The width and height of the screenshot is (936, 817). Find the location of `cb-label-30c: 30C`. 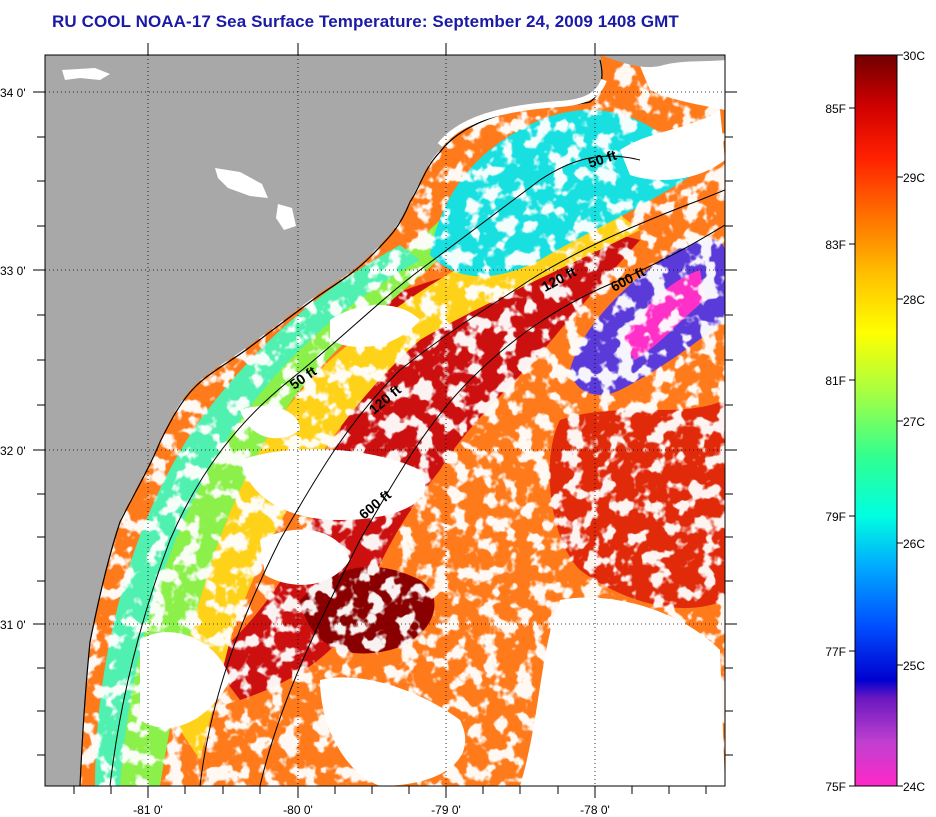

cb-label-30c: 30C is located at coordinates (914, 56).